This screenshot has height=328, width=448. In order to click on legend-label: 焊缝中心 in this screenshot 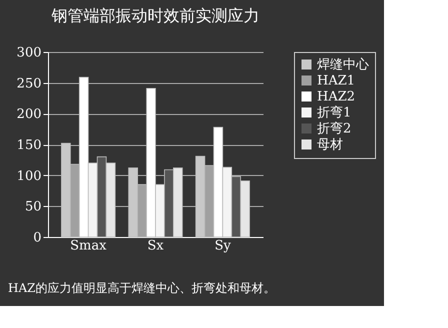, I will do `click(343, 64)`.